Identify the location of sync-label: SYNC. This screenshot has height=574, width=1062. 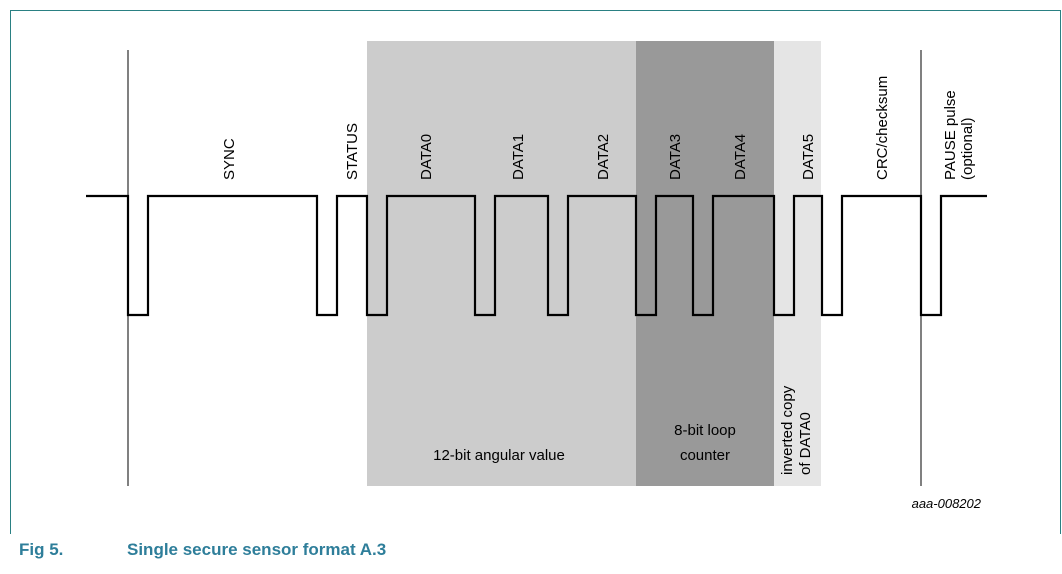
(229, 159).